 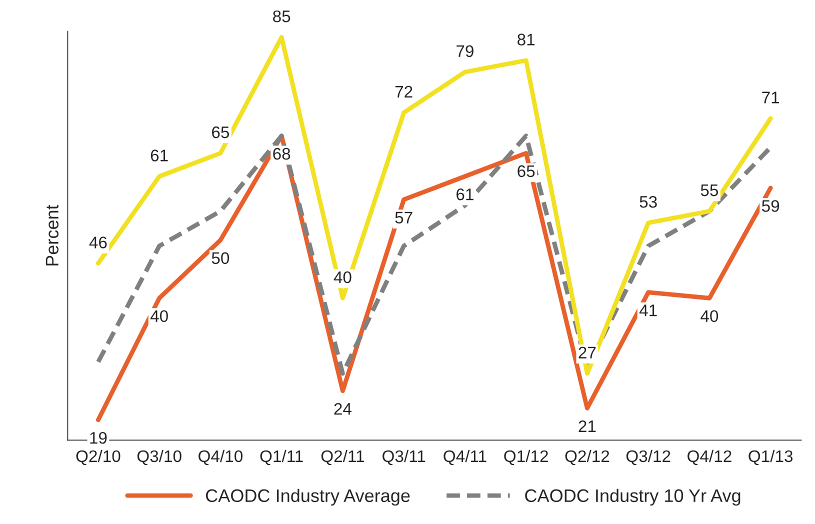 I want to click on x-tick-label: Q2/12, so click(x=587, y=458).